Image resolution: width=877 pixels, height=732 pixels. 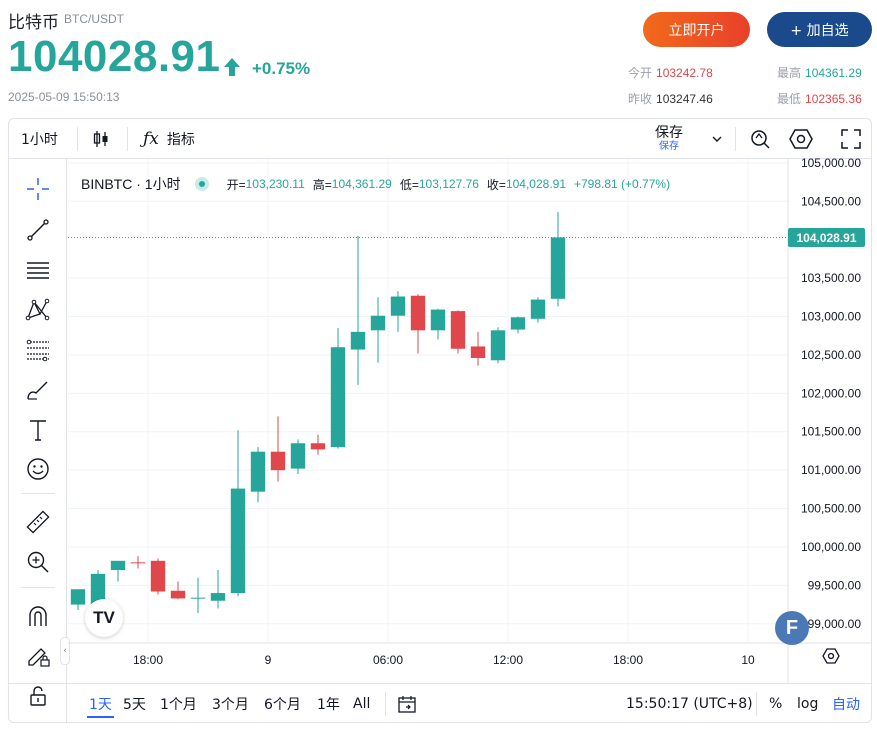 I want to click on candle-type-icon, so click(x=101, y=139).